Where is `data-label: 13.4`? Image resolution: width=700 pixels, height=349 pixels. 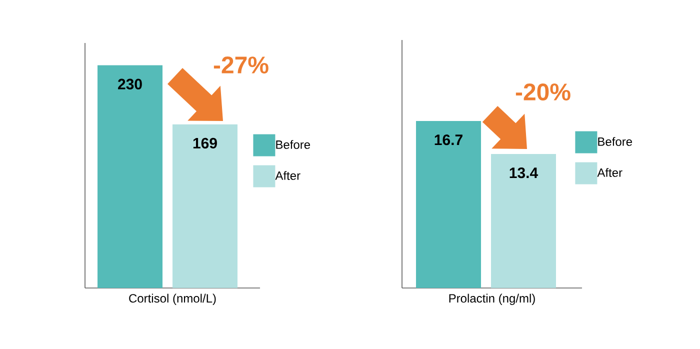
data-label: 13.4 is located at coordinates (524, 173).